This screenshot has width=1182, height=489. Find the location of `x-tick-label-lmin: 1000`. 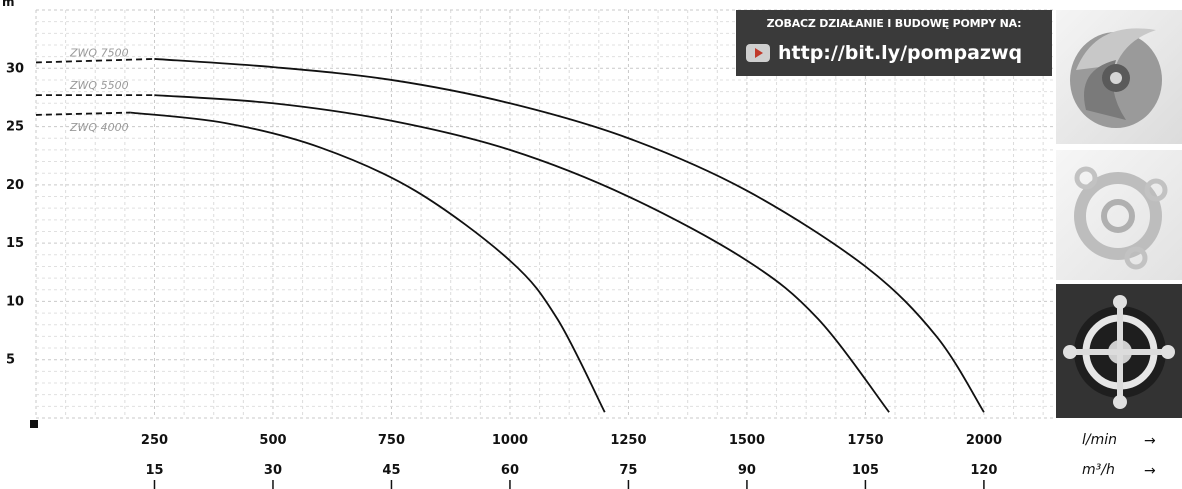

x-tick-label-lmin: 1000 is located at coordinates (510, 440).